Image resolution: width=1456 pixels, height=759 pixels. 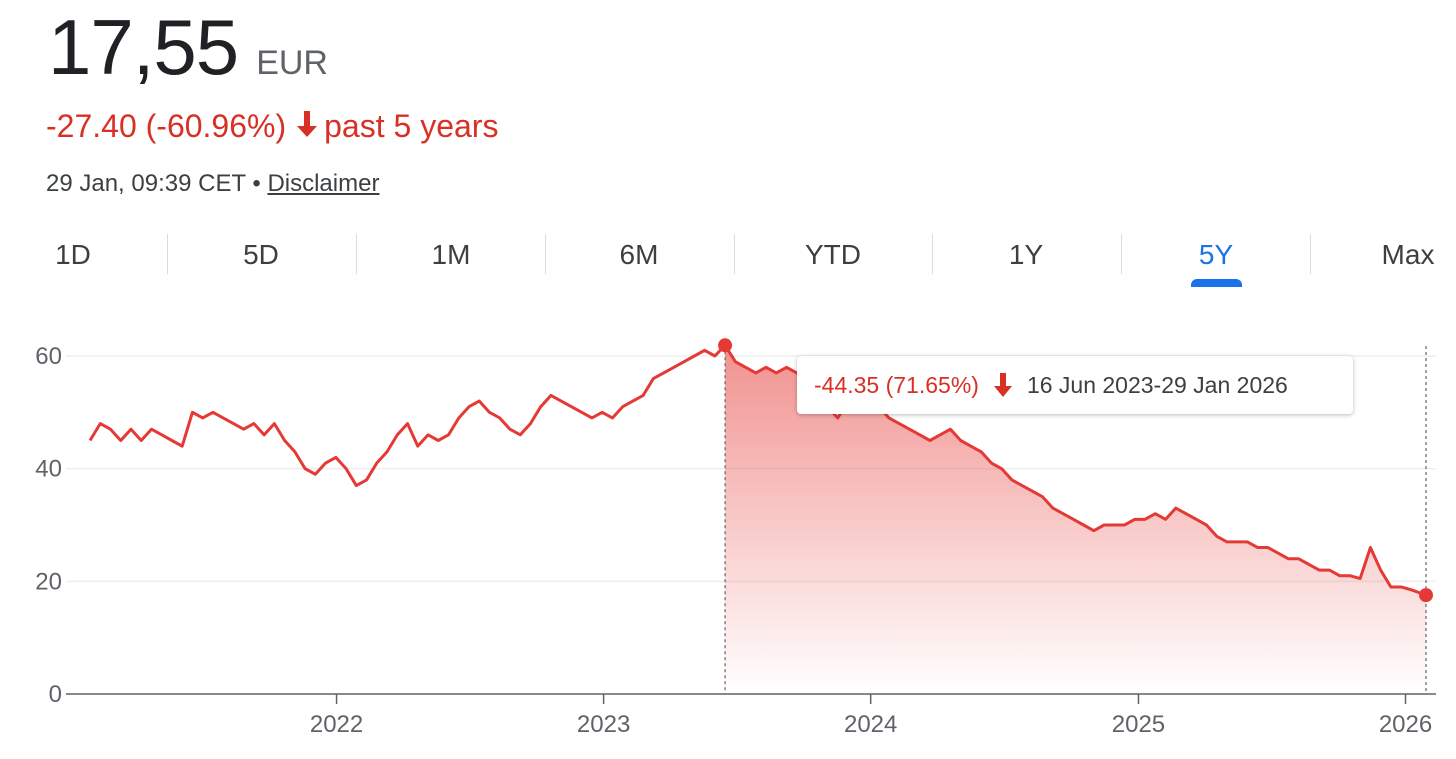 I want to click on tooltip-change: -44.35 (71.65%), so click(x=896, y=384).